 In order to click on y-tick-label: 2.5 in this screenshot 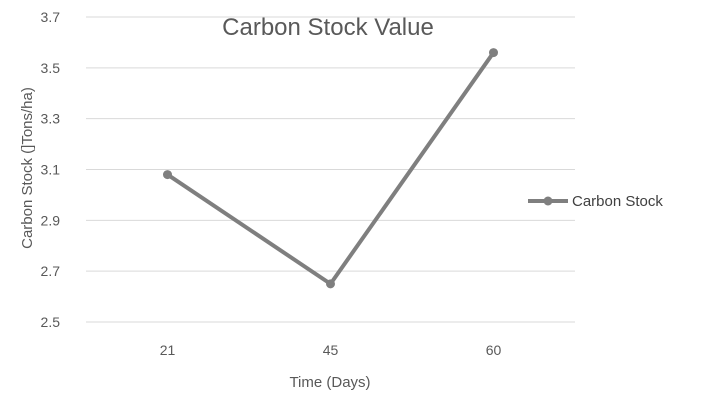, I will do `click(51, 322)`.